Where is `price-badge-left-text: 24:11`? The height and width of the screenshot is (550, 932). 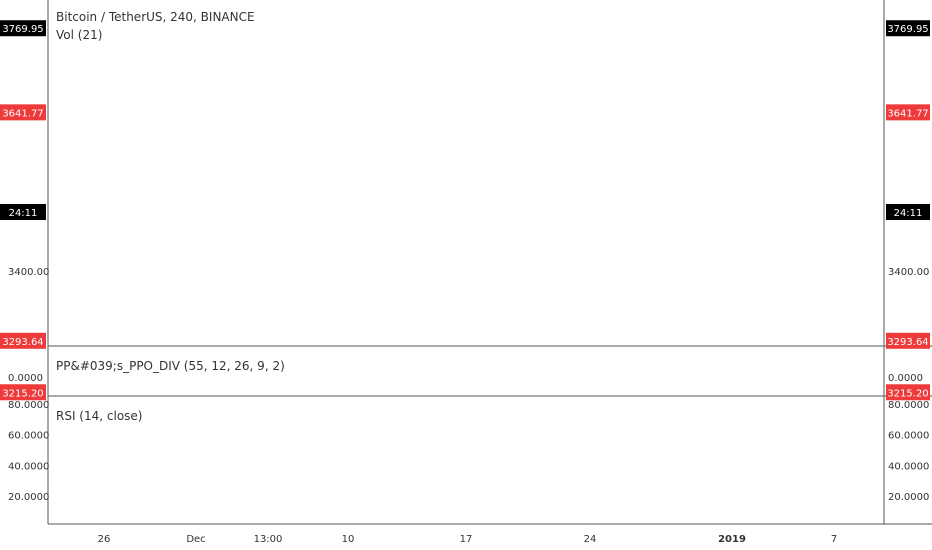
price-badge-left-text: 24:11 is located at coordinates (23, 213).